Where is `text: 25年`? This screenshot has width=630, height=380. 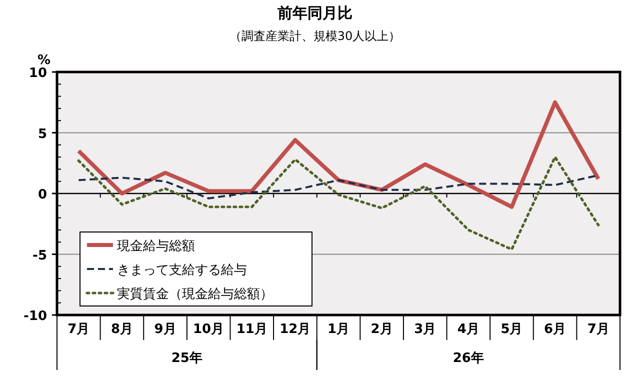
text: 25年 is located at coordinates (186, 358).